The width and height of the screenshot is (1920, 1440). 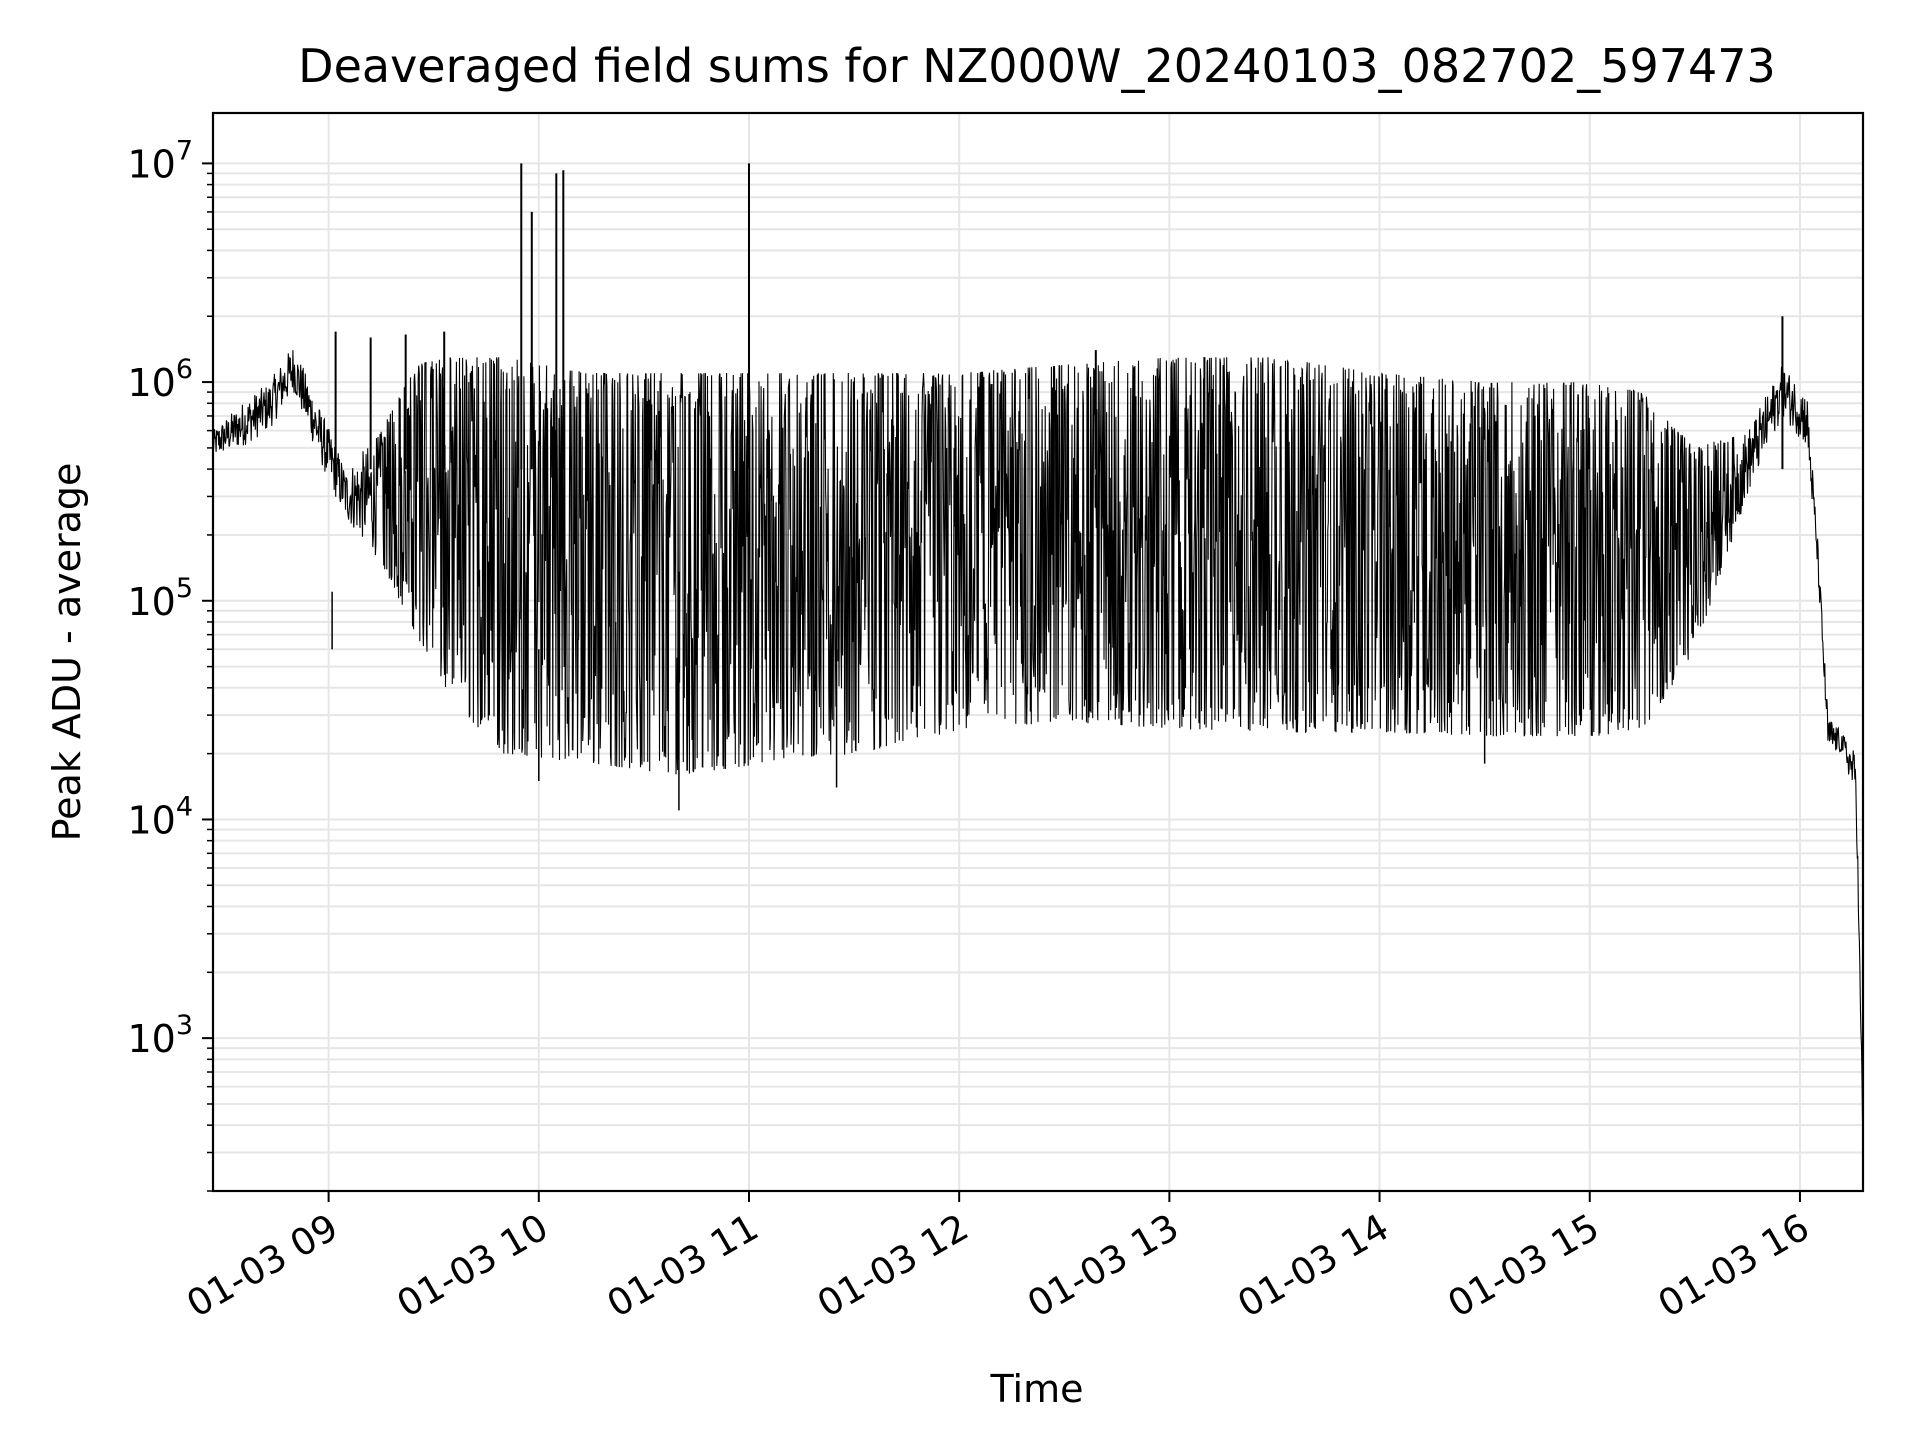 I want to click on x-axis-label: Time, so click(x=1037, y=1389).